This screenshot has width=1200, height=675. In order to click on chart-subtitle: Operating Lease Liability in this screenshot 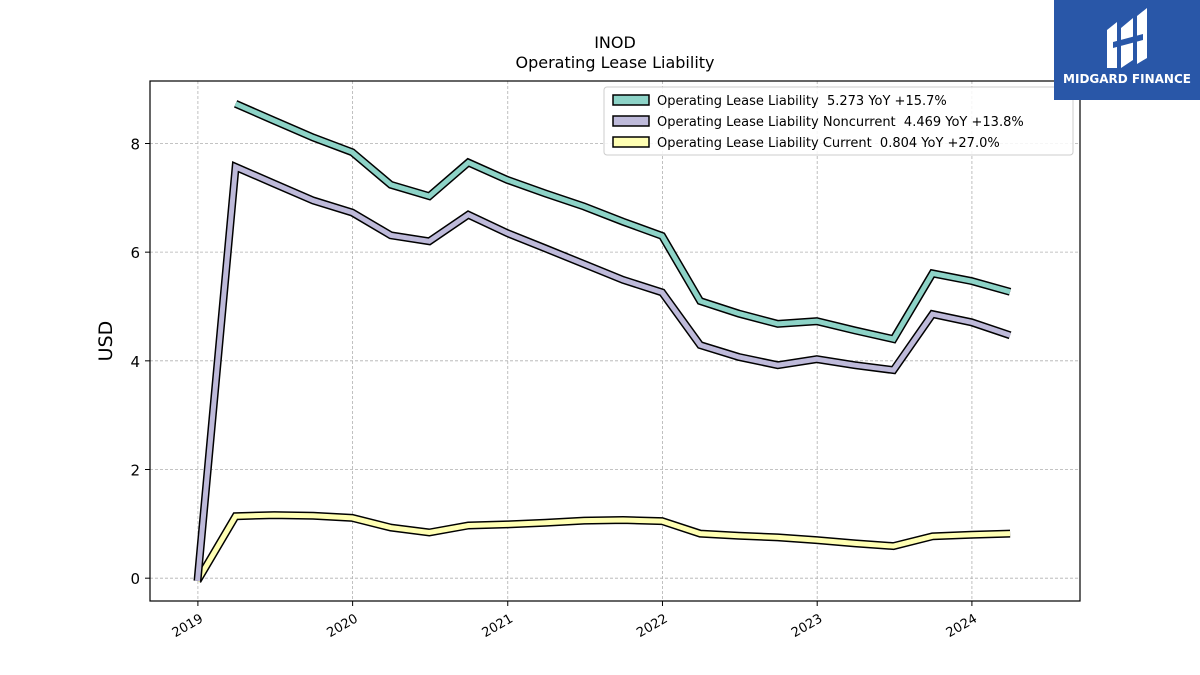, I will do `click(614, 62)`.